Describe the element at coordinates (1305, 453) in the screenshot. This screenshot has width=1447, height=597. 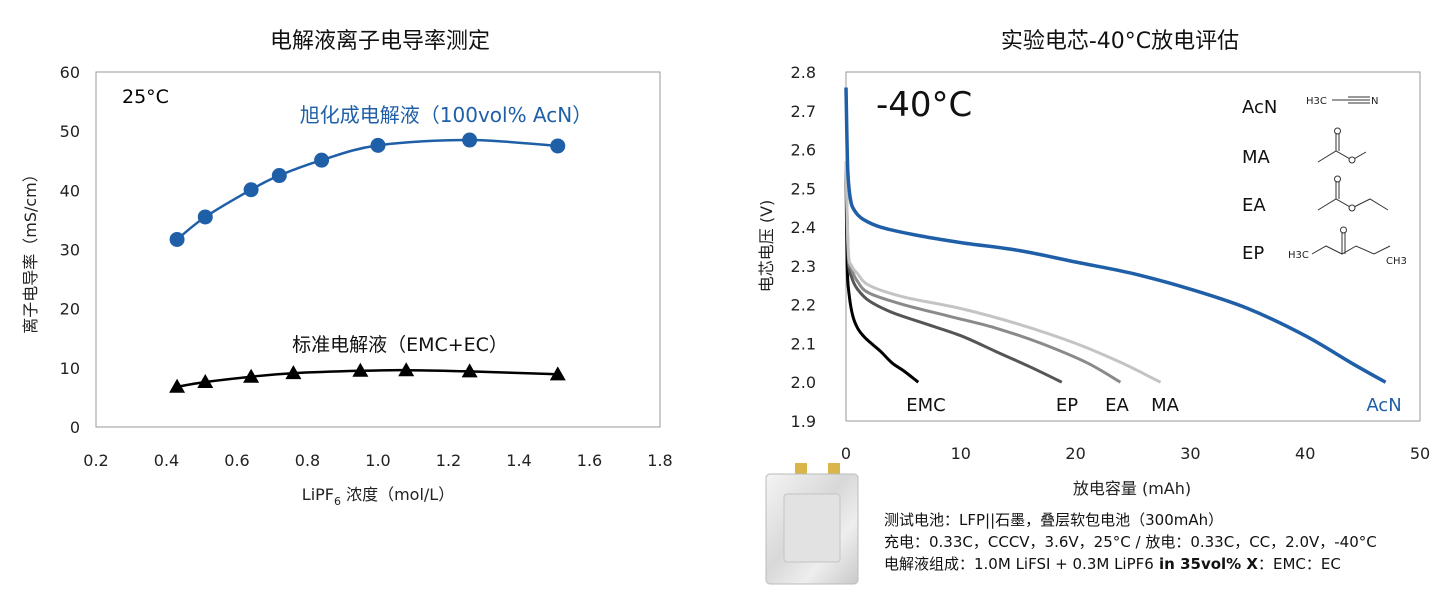
I see `x-tick-label: 40` at that location.